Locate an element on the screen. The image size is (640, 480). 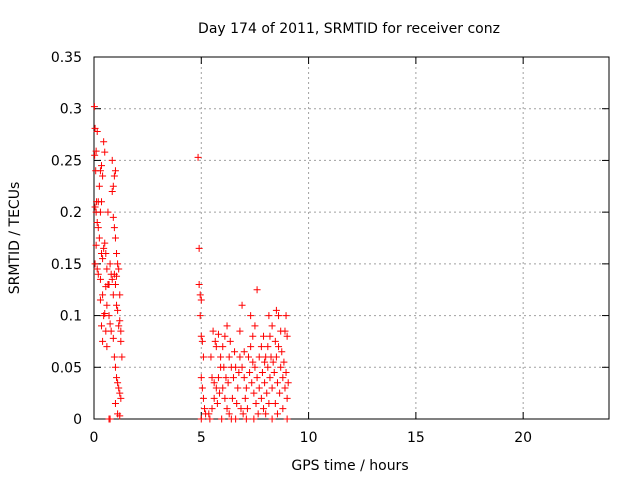
y-tick-label: 0.1 is located at coordinates (71, 317).